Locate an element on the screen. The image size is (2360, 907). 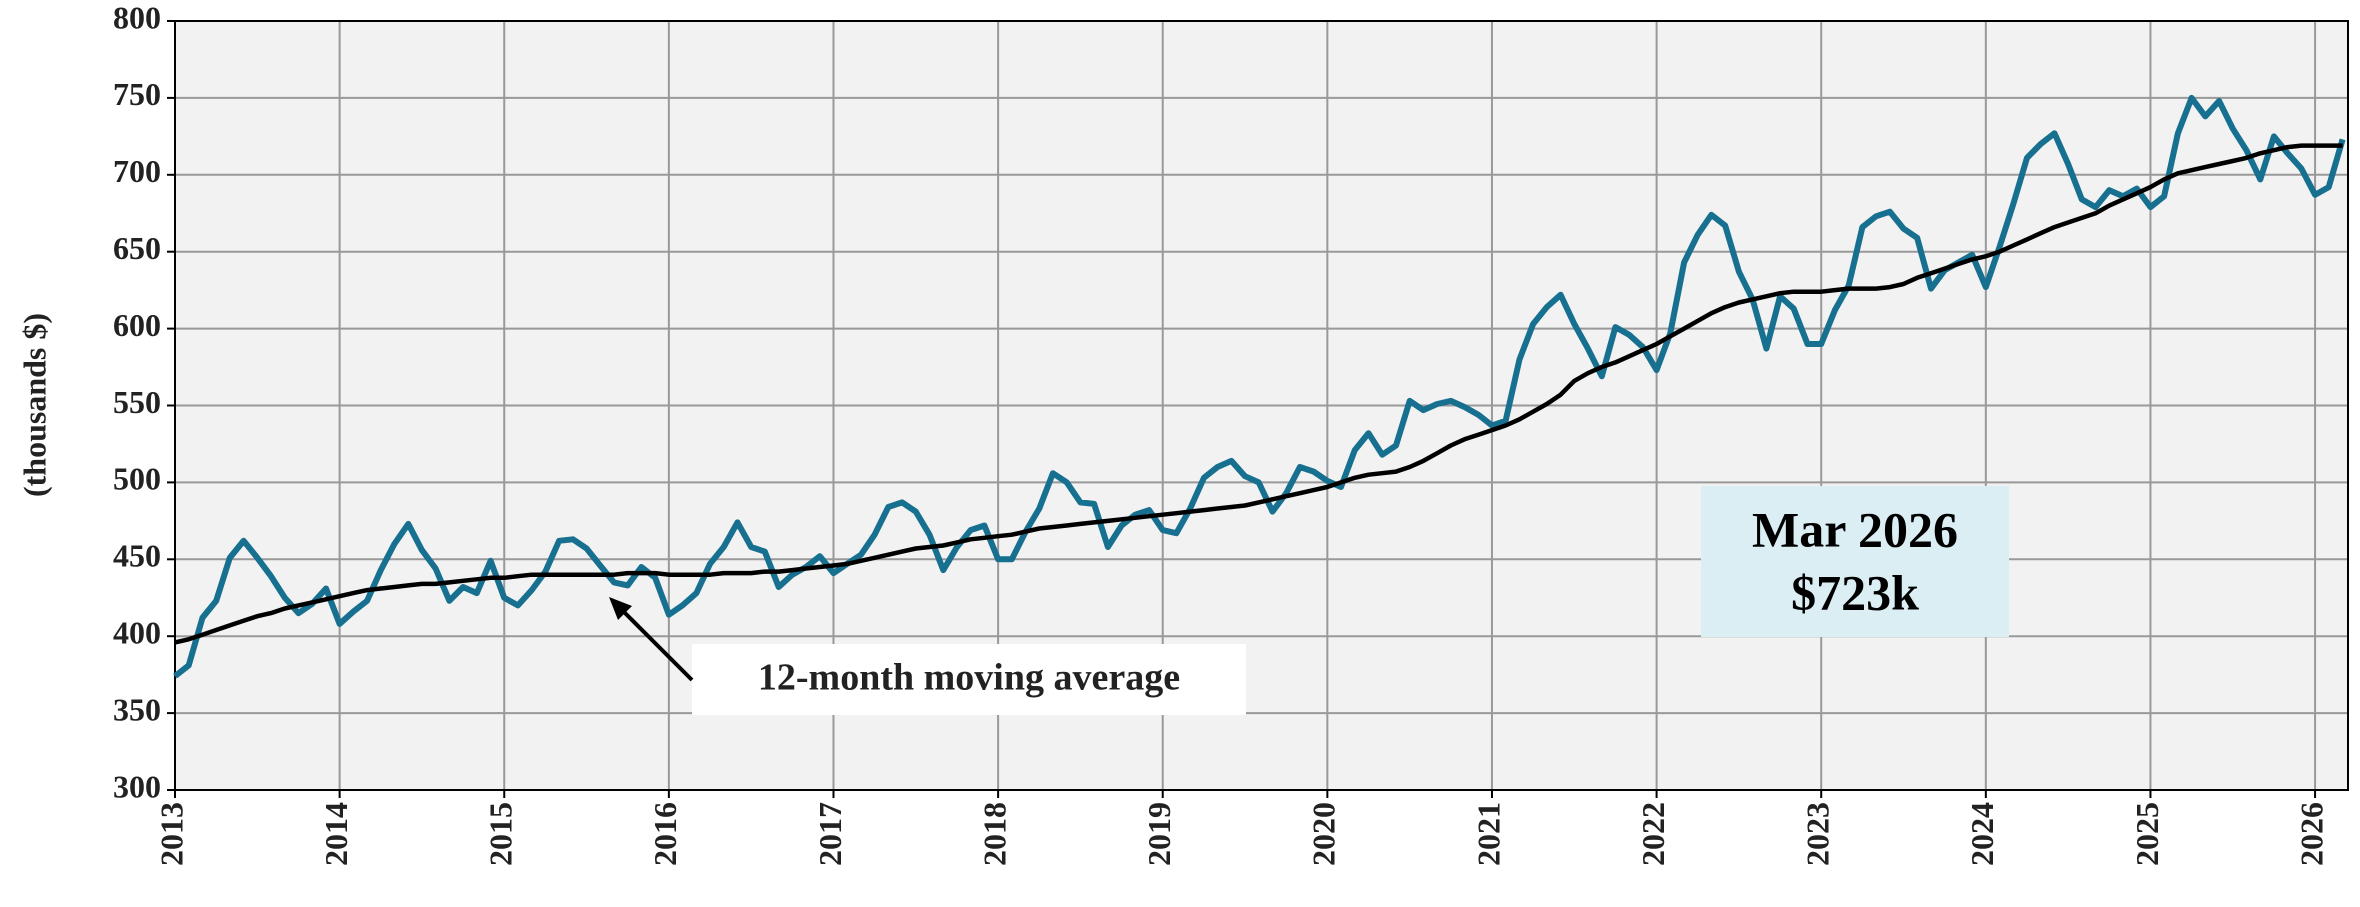
y-tick-label: 800 is located at coordinates (137, 17).